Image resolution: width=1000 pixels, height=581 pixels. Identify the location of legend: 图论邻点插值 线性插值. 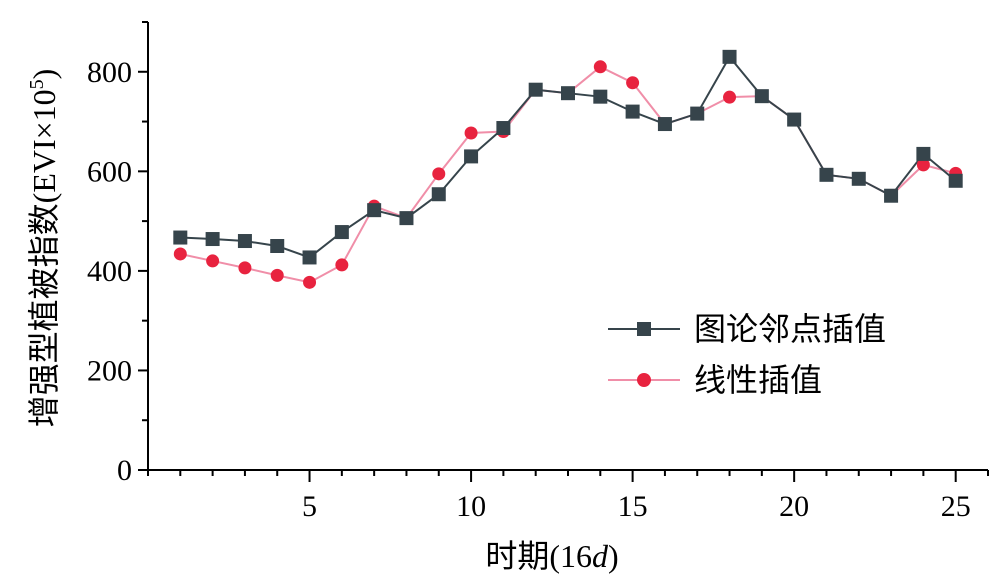
(747, 354).